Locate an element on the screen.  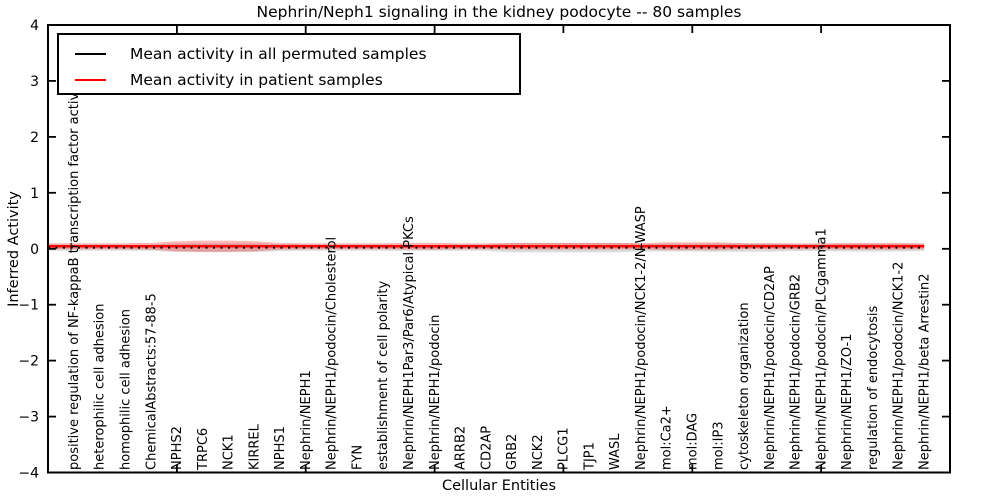
x-category-label: mol:DAG is located at coordinates (692, 441).